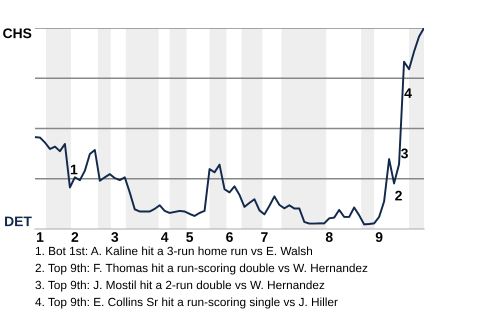 This screenshot has width=480, height=320. Describe the element at coordinates (264, 237) in the screenshot. I see `x-tick-label: 7` at that location.